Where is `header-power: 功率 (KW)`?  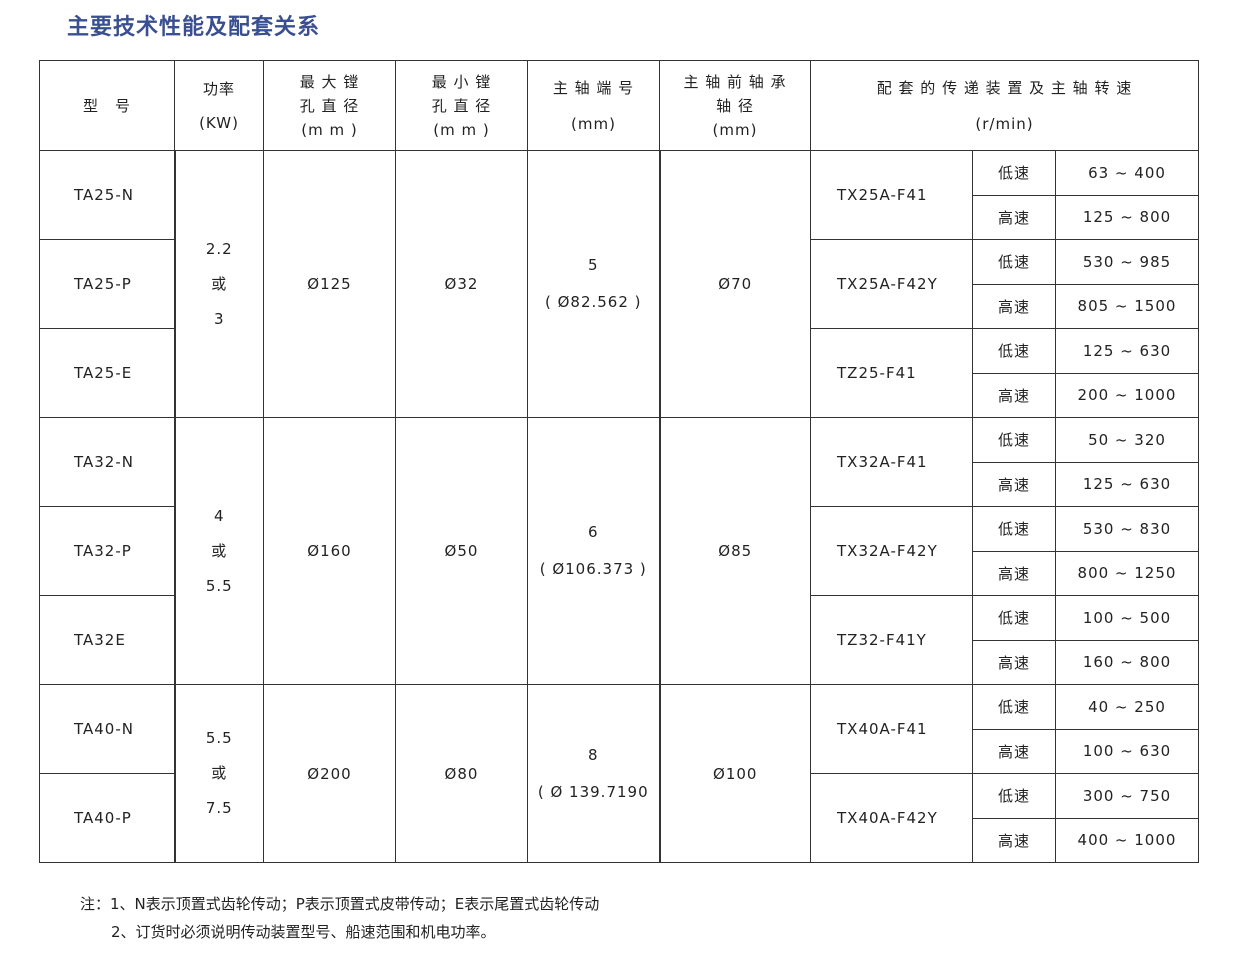 header-power: 功率 (KW) is located at coordinates (219, 105).